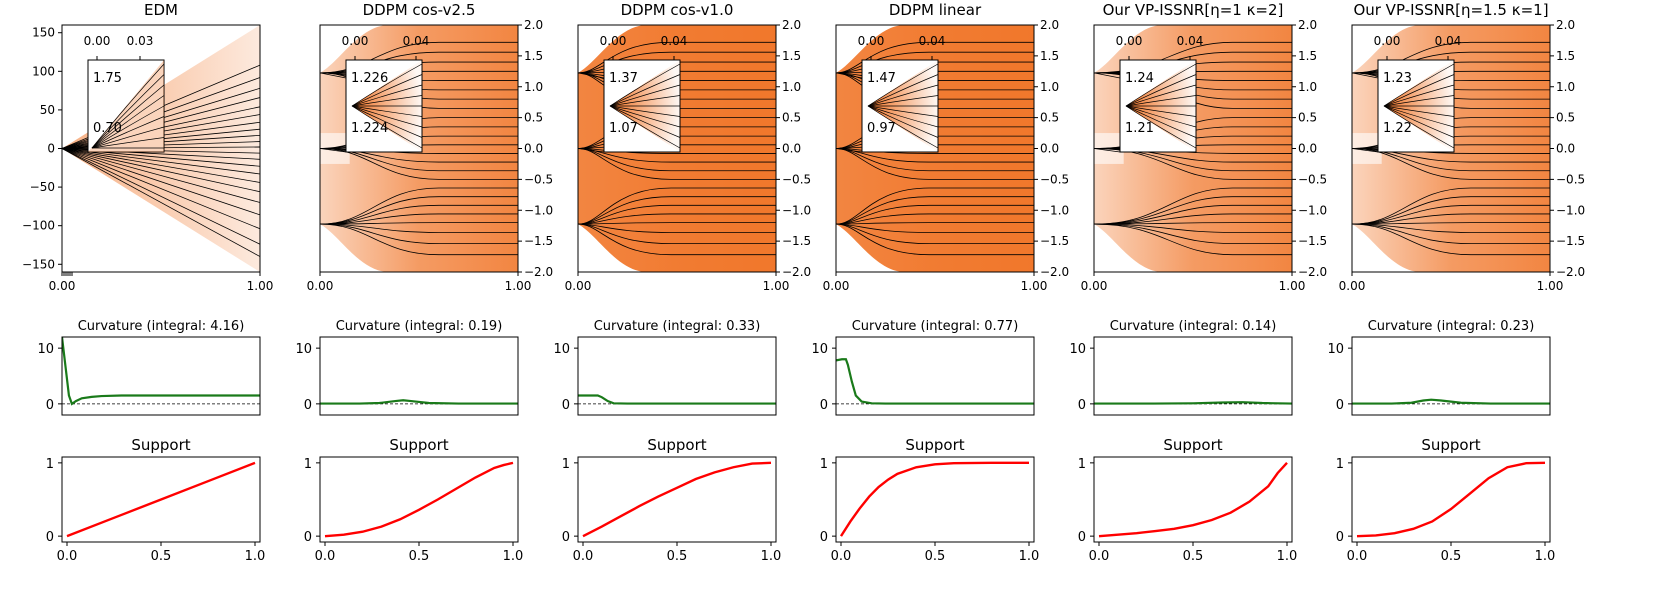  What do you see at coordinates (1335, 349) in the screenshot?
I see `y-tick-label: 10` at bounding box center [1335, 349].